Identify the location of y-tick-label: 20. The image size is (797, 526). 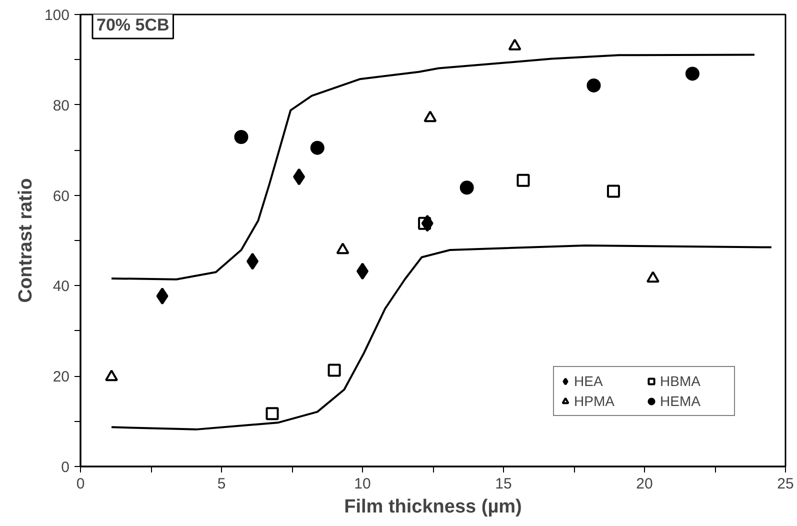
(61, 377).